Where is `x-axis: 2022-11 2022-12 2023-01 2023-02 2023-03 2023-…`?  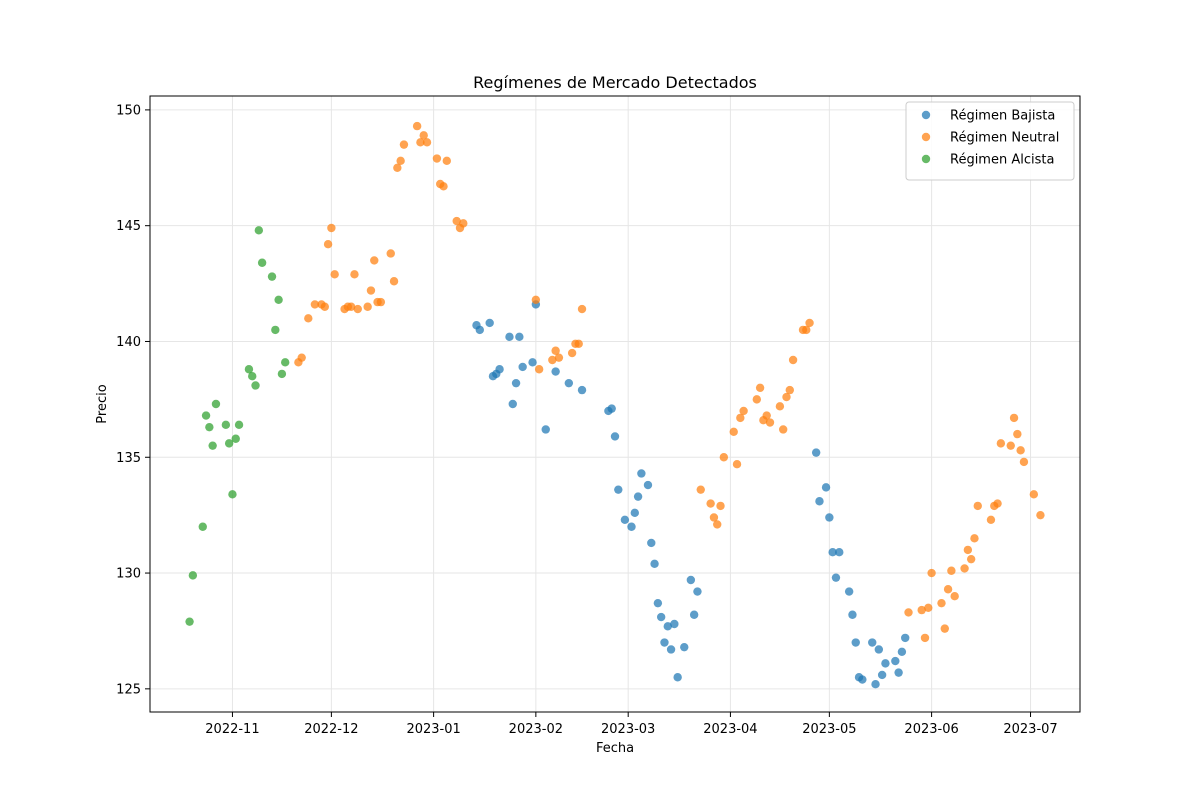 x-axis: 2022-11 2022-12 2023-01 2023-02 2023-03 2023-… is located at coordinates (631, 724).